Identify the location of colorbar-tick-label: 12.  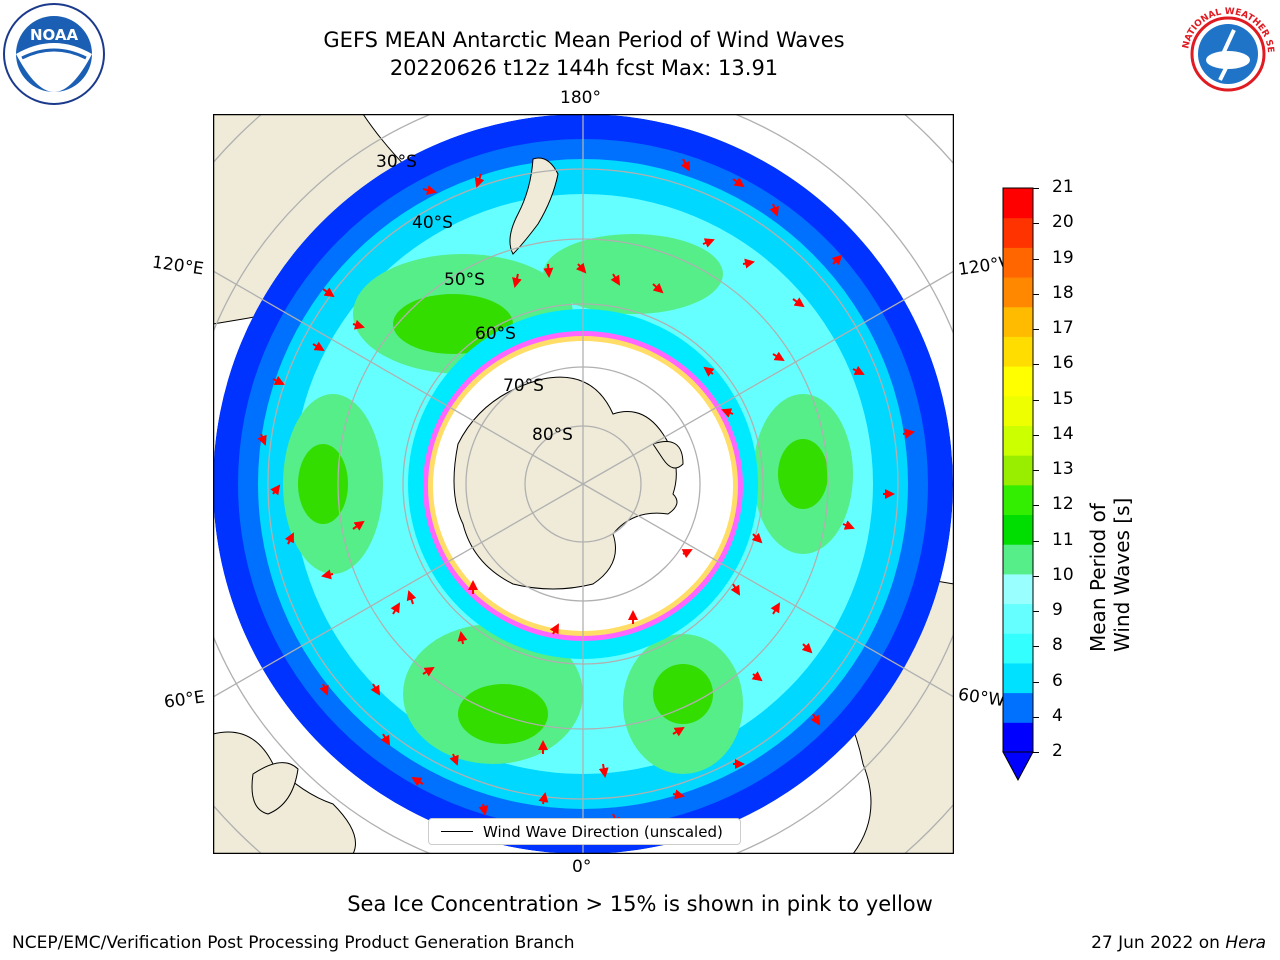
(1063, 504).